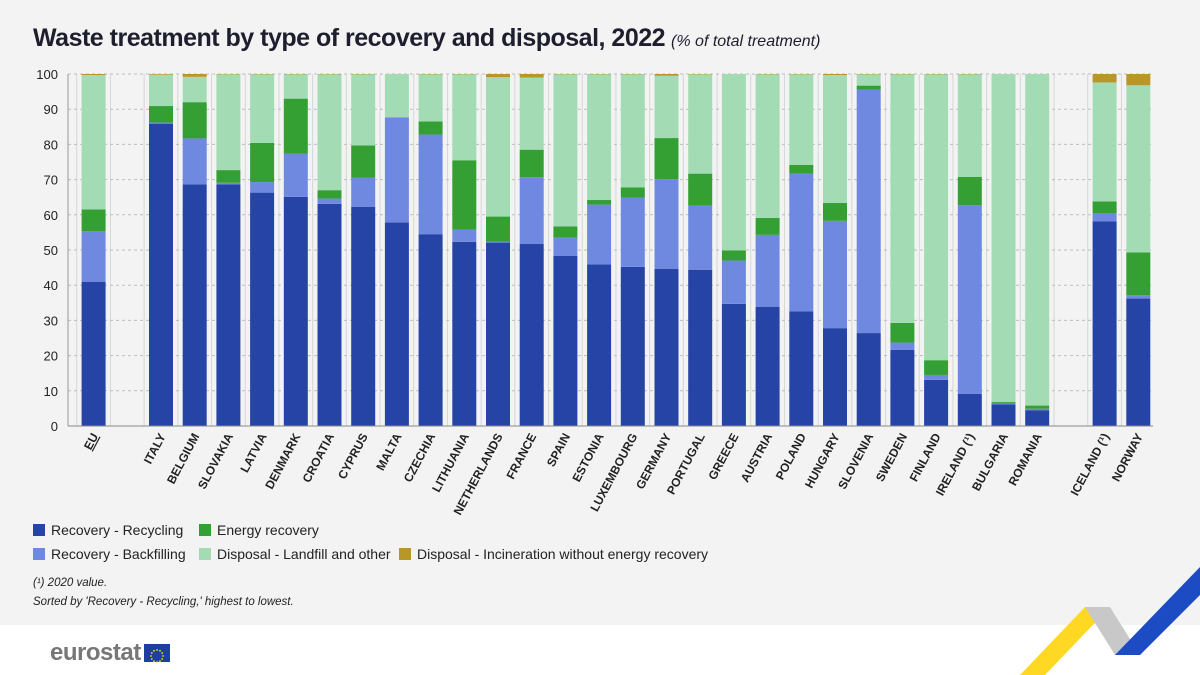 The width and height of the screenshot is (1200, 675). What do you see at coordinates (155, 448) in the screenshot?
I see `x-tick-label: ITALY` at bounding box center [155, 448].